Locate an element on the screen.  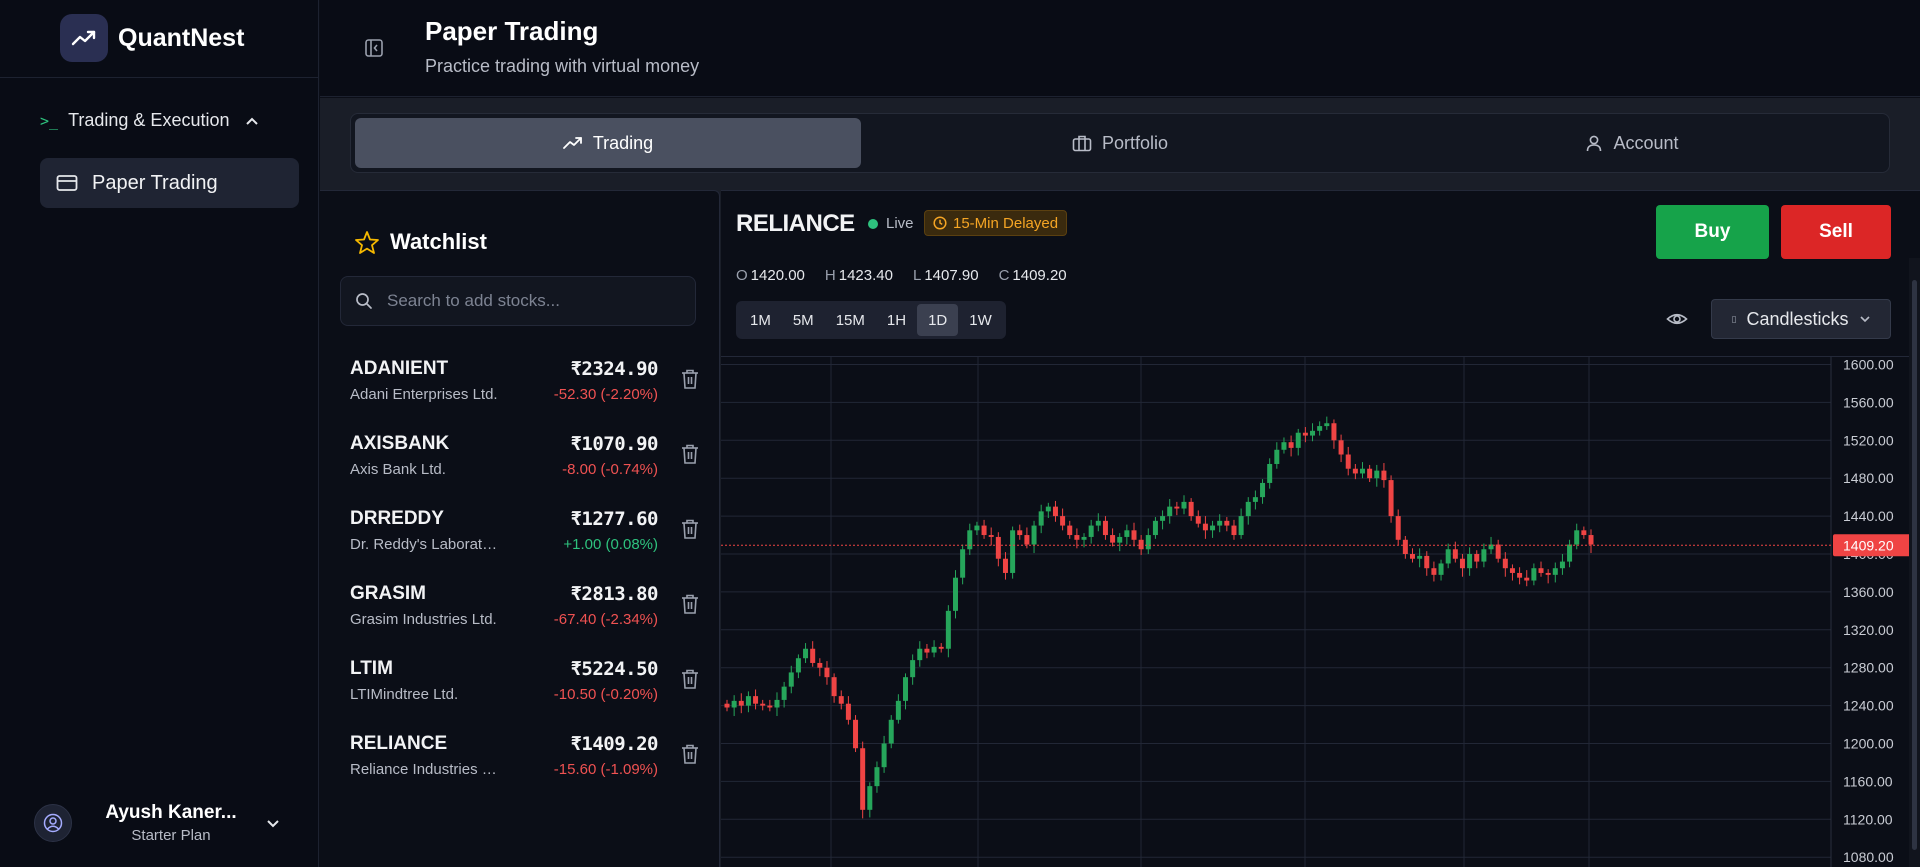
search-input is located at coordinates (532, 301).